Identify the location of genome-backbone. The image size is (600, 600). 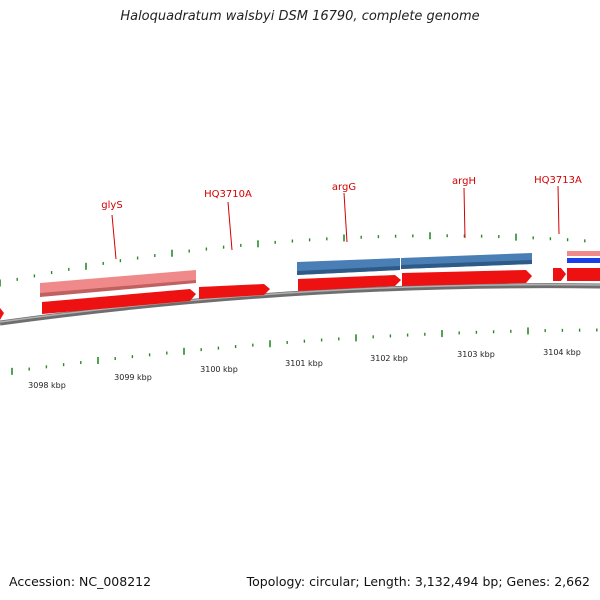
(300, 304).